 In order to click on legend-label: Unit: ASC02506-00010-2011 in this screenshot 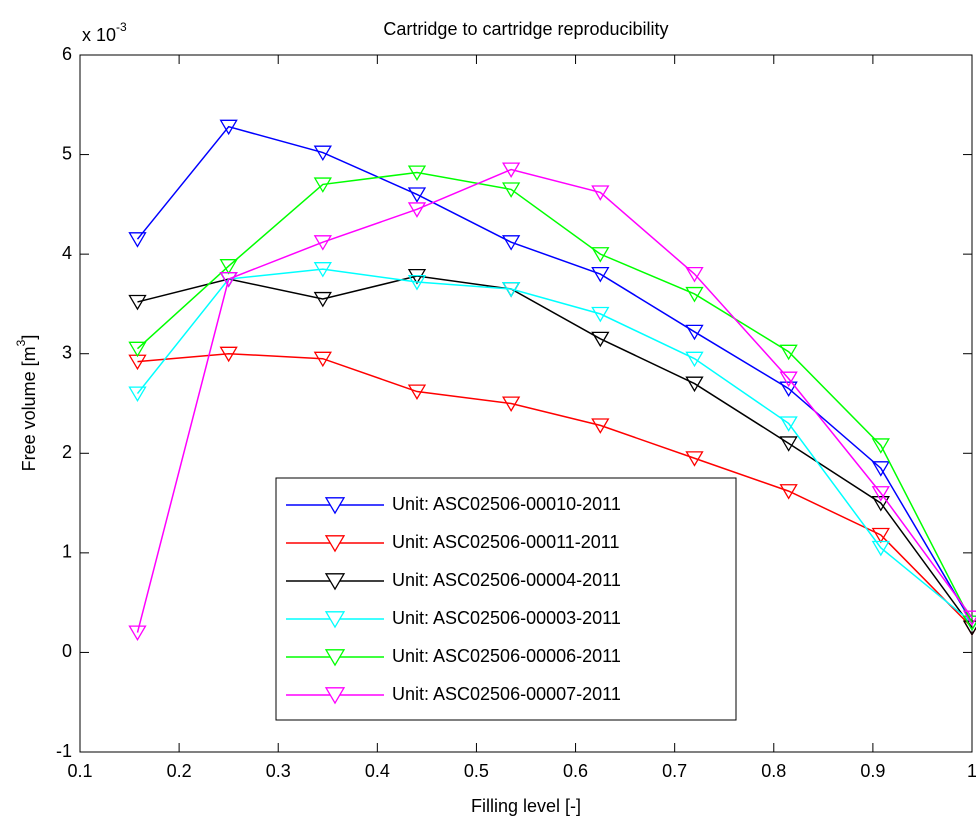, I will do `click(506, 504)`.